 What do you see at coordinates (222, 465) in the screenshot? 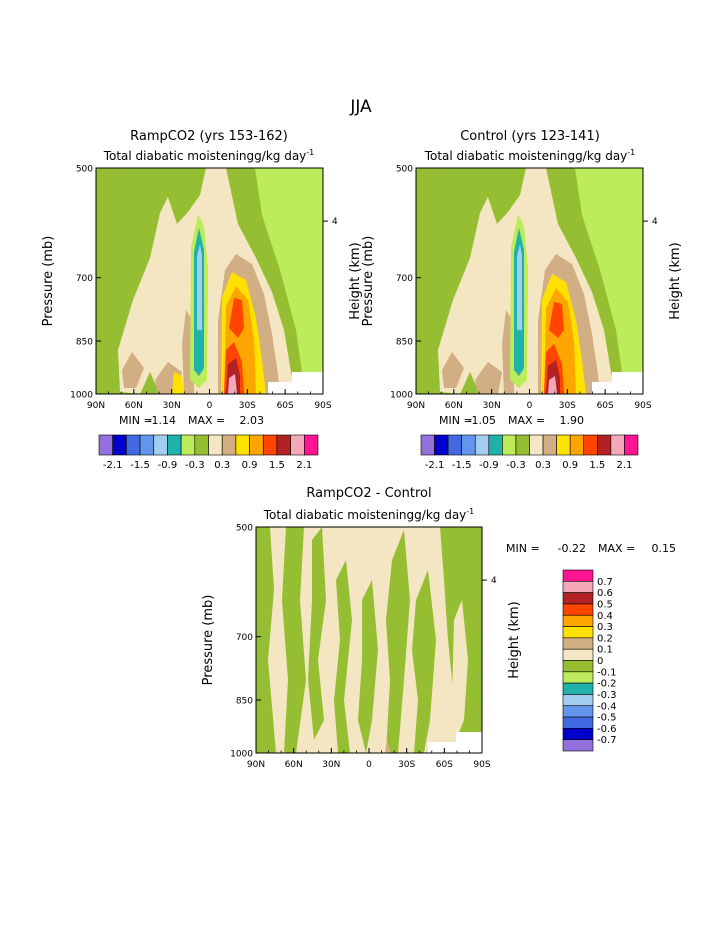
I see `left-colorbar-label: 0.3` at bounding box center [222, 465].